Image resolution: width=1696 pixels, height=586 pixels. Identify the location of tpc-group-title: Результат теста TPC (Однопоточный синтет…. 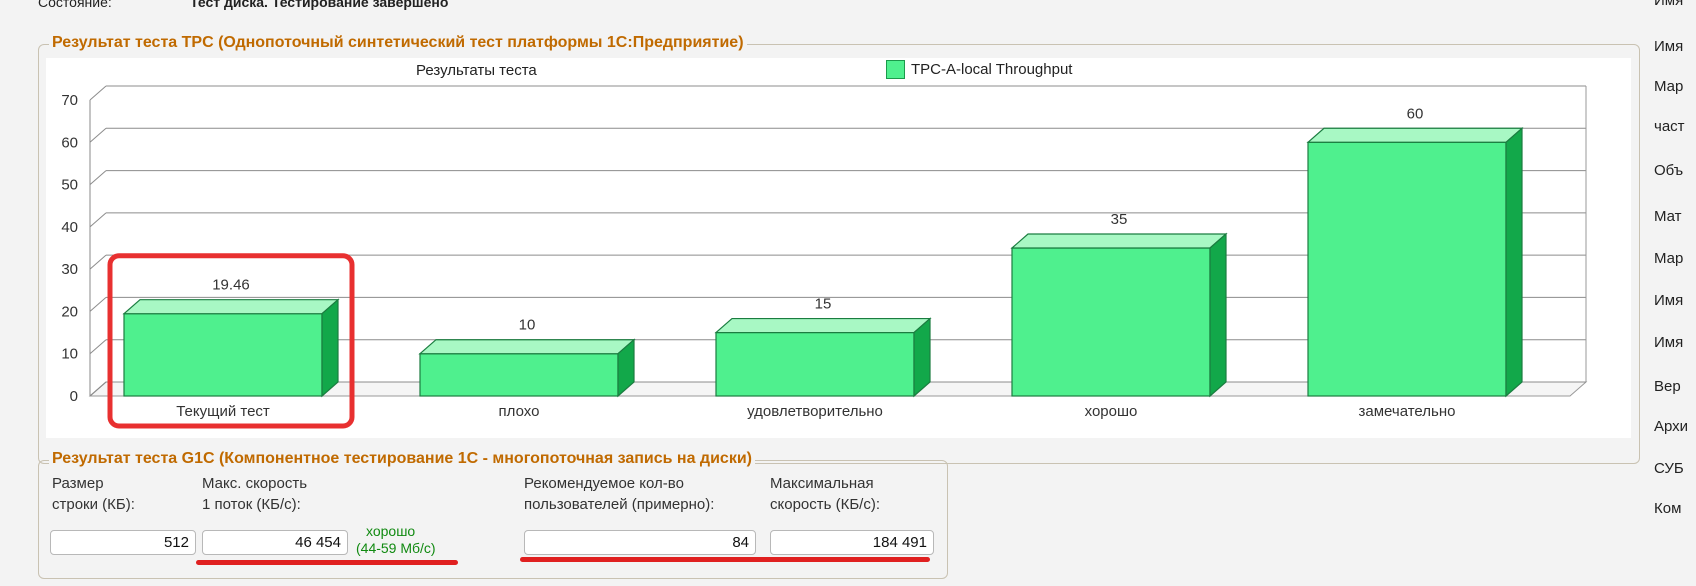
(398, 43).